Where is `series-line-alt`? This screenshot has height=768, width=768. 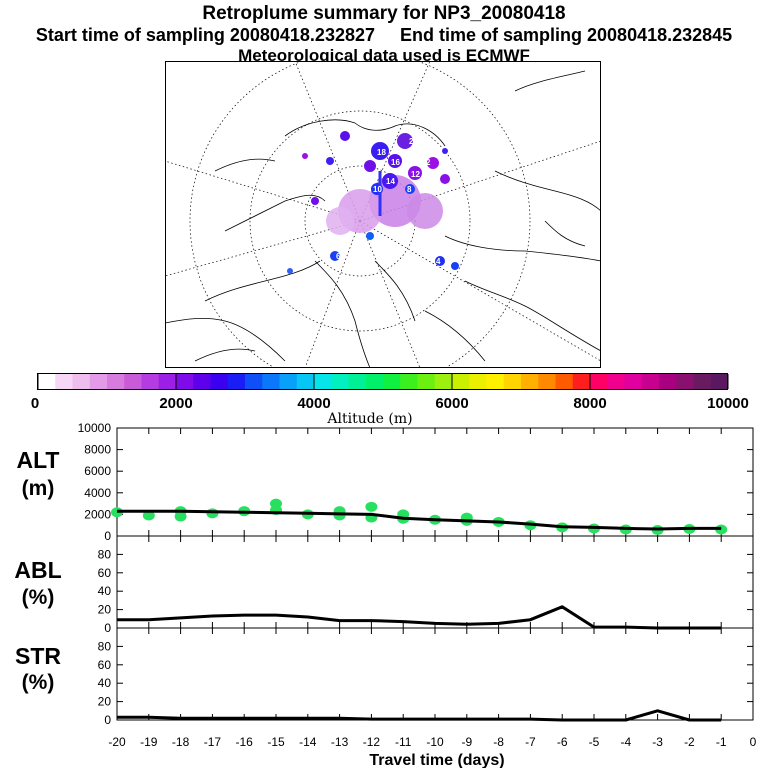 series-line-alt is located at coordinates (419, 520).